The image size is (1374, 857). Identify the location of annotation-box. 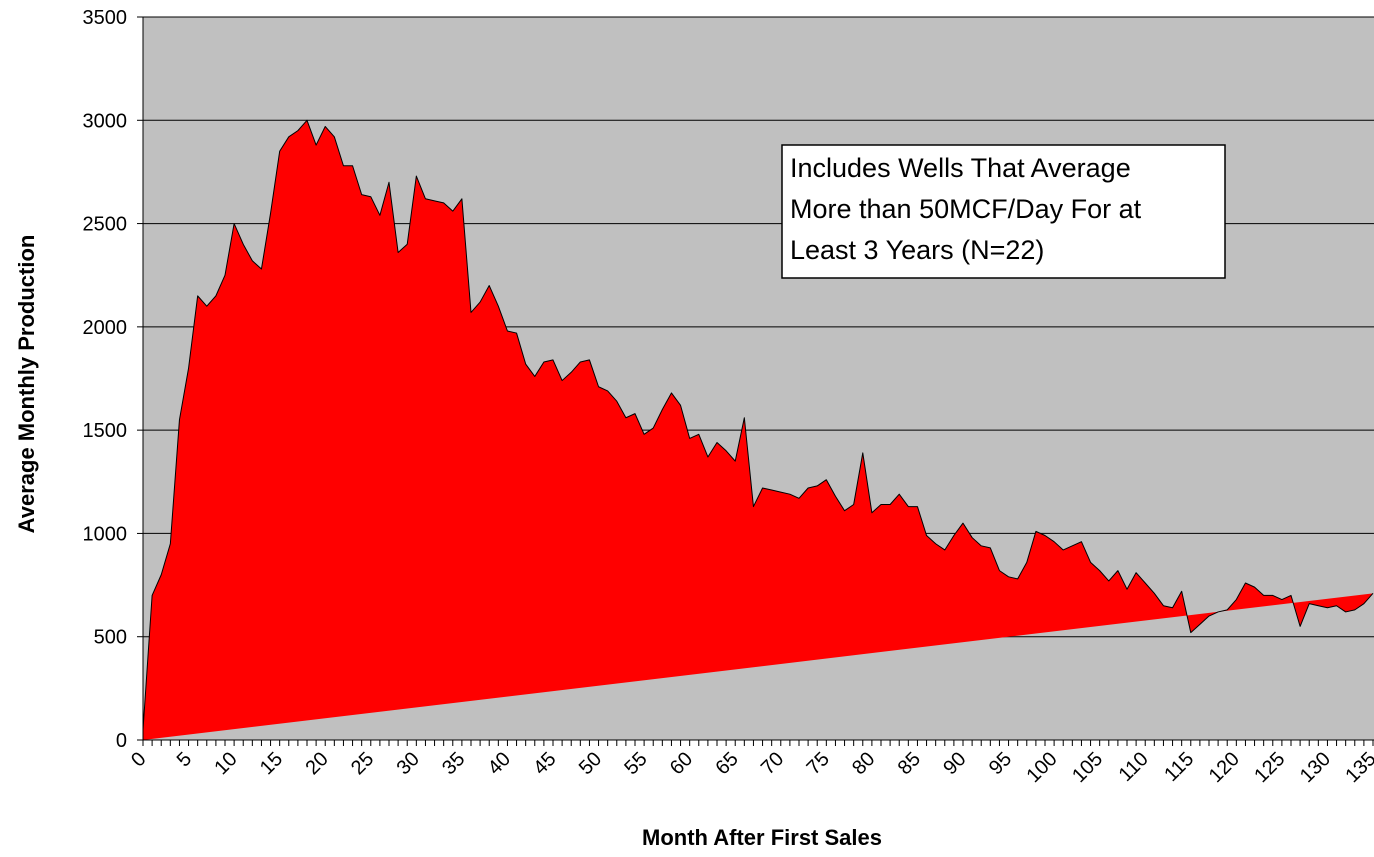
(1003, 211).